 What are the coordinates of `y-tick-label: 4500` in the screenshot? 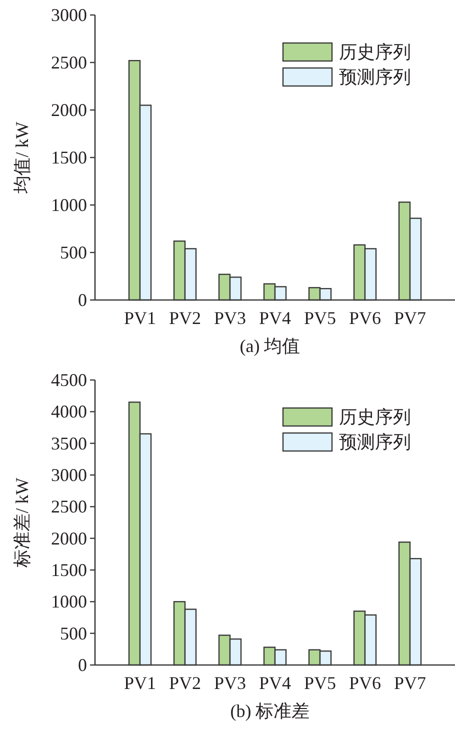 It's located at (69, 380).